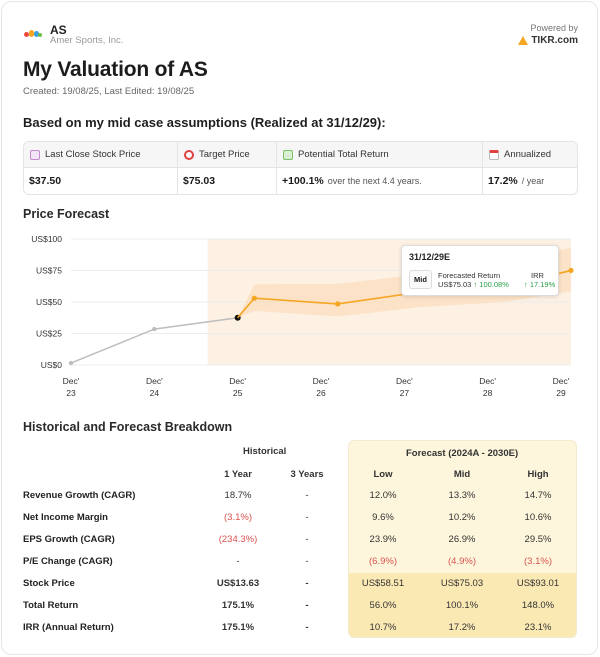 The height and width of the screenshot is (657, 600). I want to click on y-tick-label: US$100, so click(46, 239).